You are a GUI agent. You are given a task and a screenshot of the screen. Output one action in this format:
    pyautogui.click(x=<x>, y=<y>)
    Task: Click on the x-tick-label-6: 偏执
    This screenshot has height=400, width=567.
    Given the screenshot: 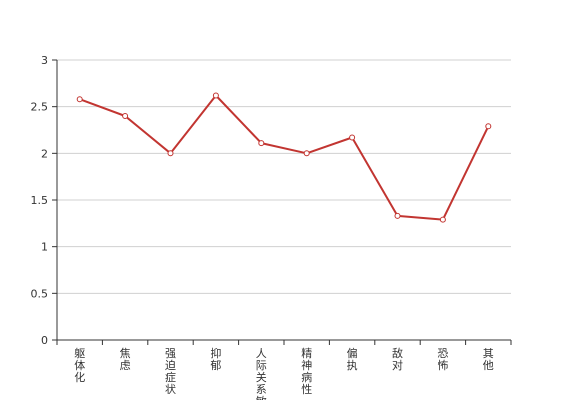 What is the action you would take?
    pyautogui.click(x=352, y=359)
    